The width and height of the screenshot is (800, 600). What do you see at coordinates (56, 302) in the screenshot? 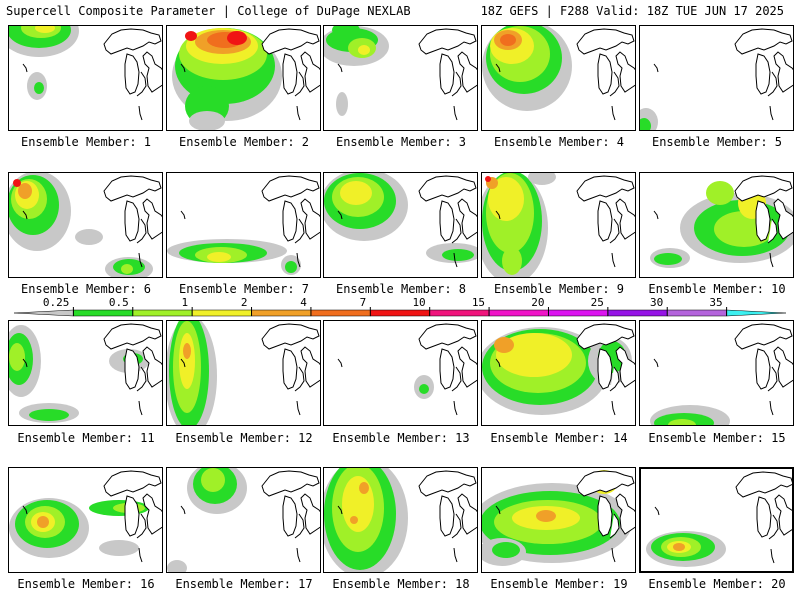
I see `colorbar-tick-label: 0.25` at bounding box center [56, 302].